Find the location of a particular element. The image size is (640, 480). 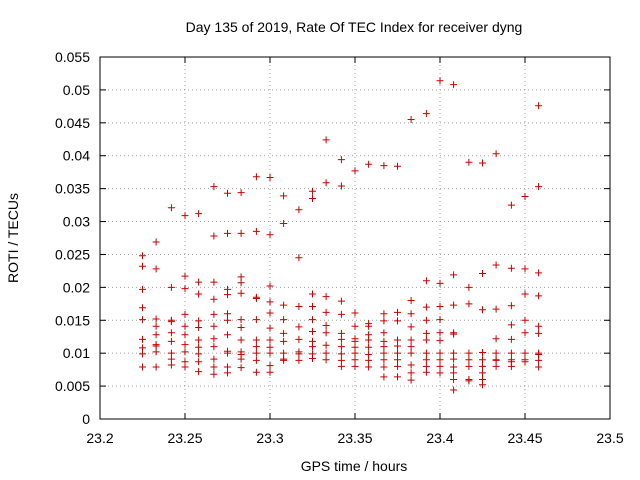

x-tick-label: 23.35 is located at coordinates (354, 438).